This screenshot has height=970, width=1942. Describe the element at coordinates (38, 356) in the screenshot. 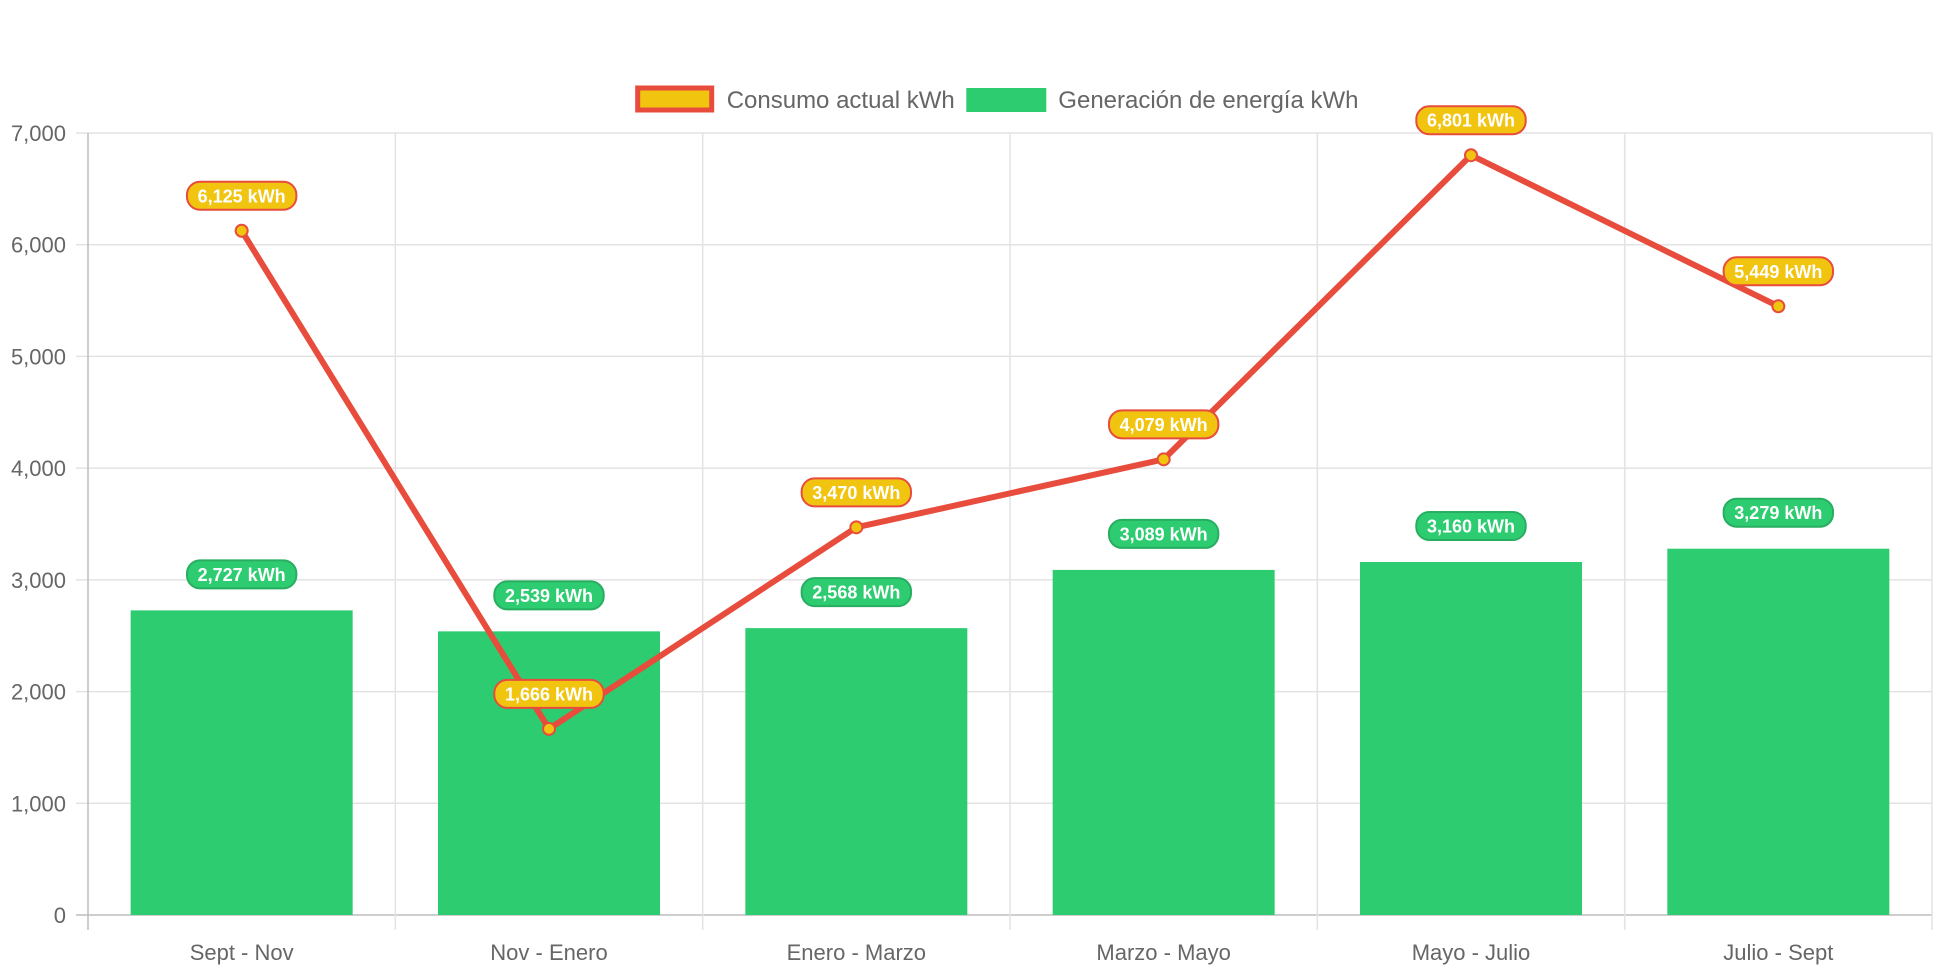

I see `y-tick-label: 5,000` at that location.